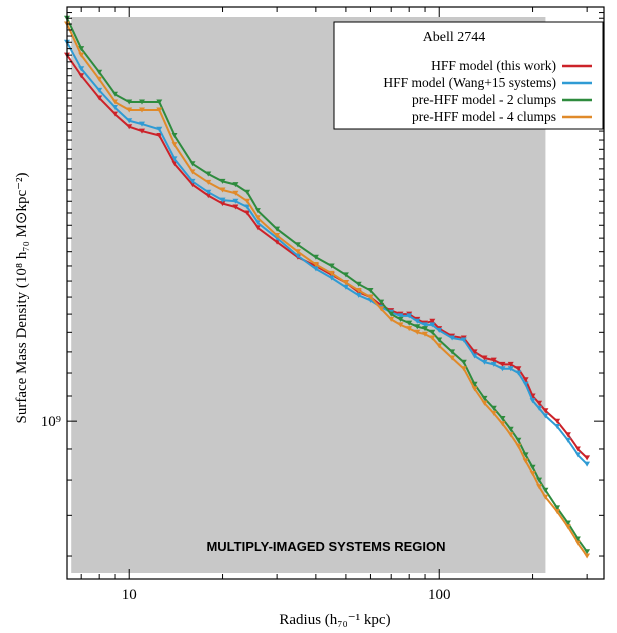 Image resolution: width=617 pixels, height=633 pixels. Describe the element at coordinates (469, 82) in the screenshot. I see `legend-label: HFF model (Wang+15 systems)` at that location.